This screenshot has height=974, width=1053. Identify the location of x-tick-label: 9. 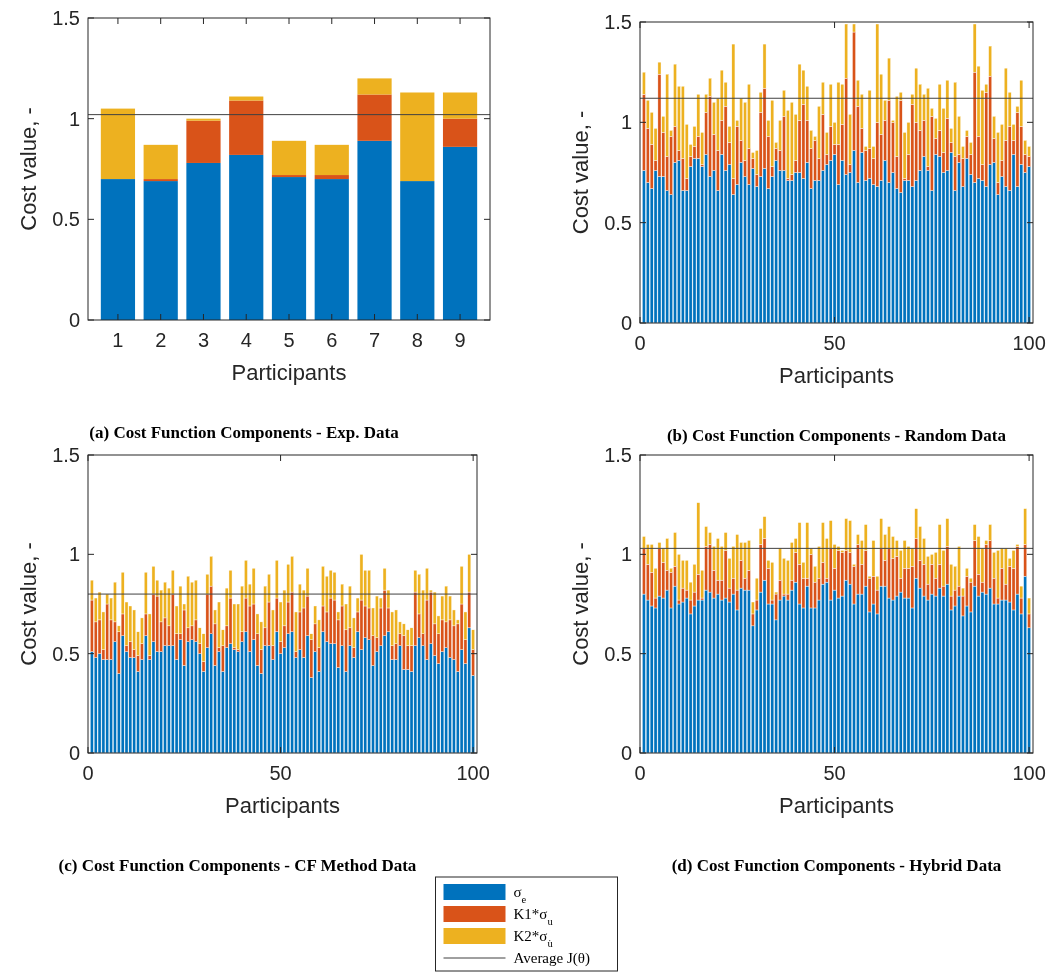
(460, 340).